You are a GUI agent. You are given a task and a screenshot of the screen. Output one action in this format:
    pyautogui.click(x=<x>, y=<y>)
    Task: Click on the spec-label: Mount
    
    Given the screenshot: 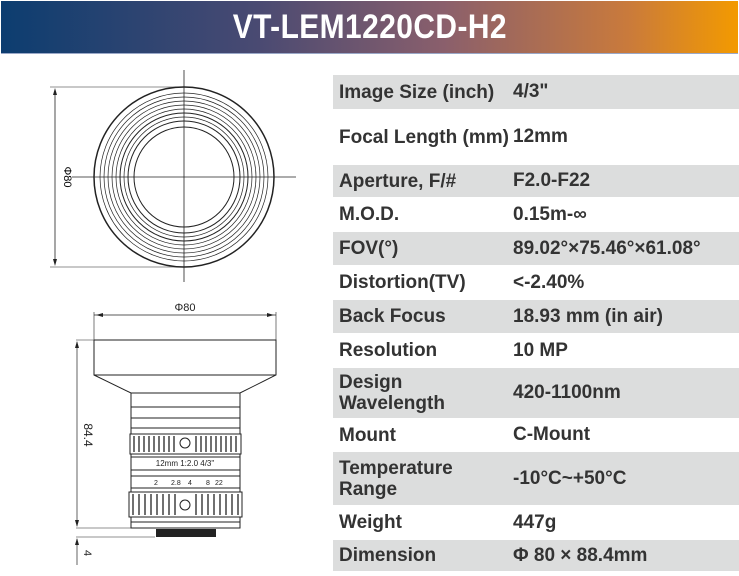 What is the action you would take?
    pyautogui.click(x=367, y=435)
    